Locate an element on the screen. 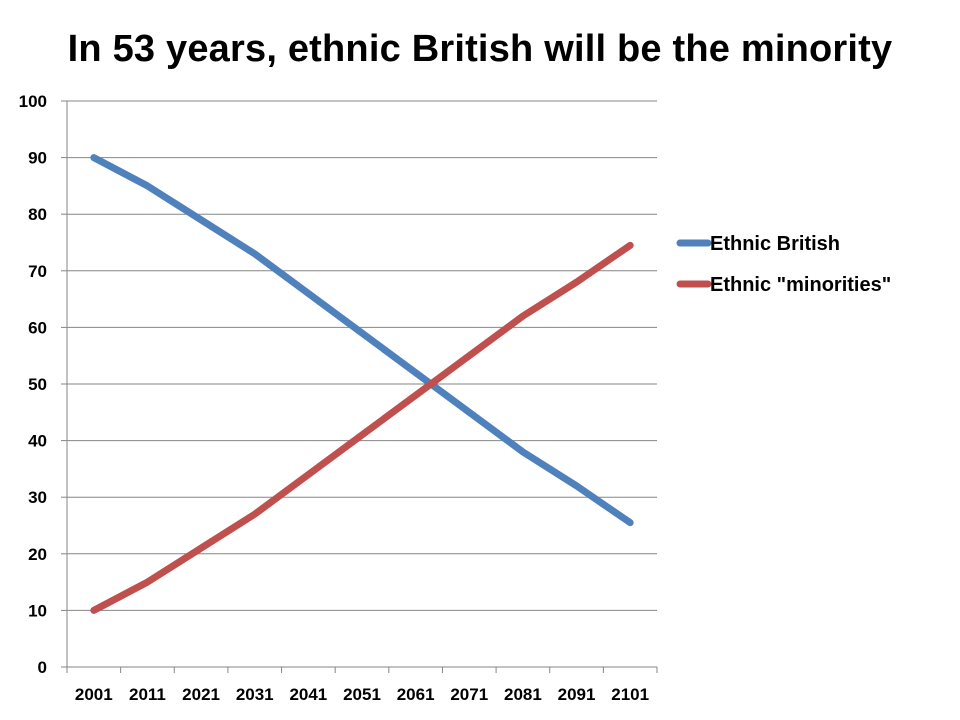 This screenshot has height=720, width=960. x-tick-label: 2101 is located at coordinates (630, 694).